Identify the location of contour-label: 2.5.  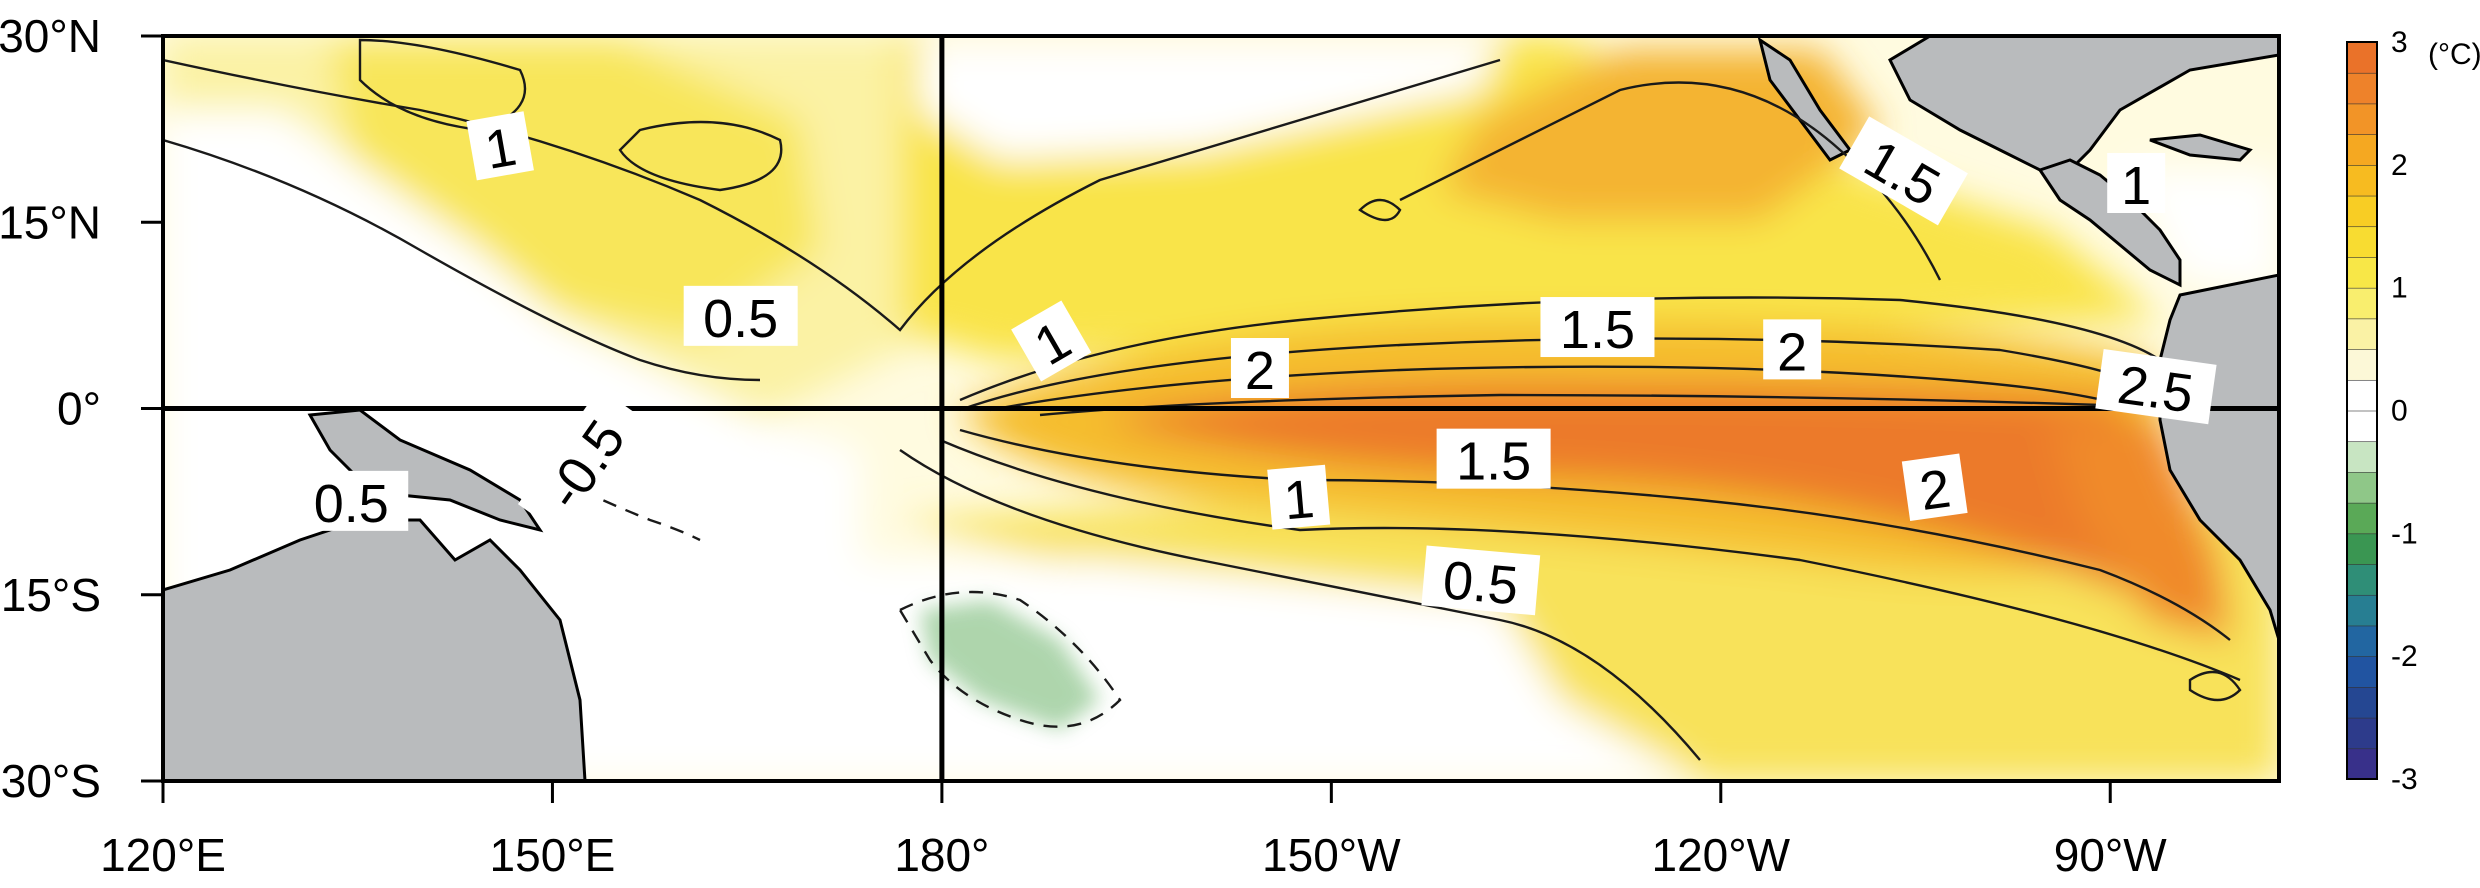
(2156, 387).